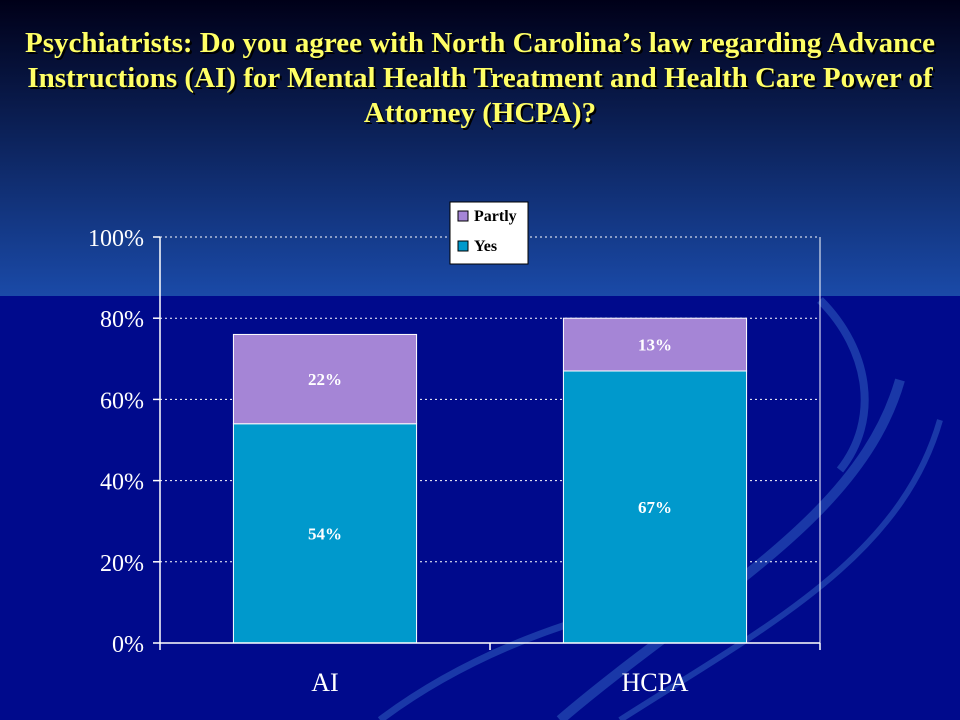 Image resolution: width=960 pixels, height=720 pixels. What do you see at coordinates (122, 320) in the screenshot?
I see `y-tick-label: 80%` at bounding box center [122, 320].